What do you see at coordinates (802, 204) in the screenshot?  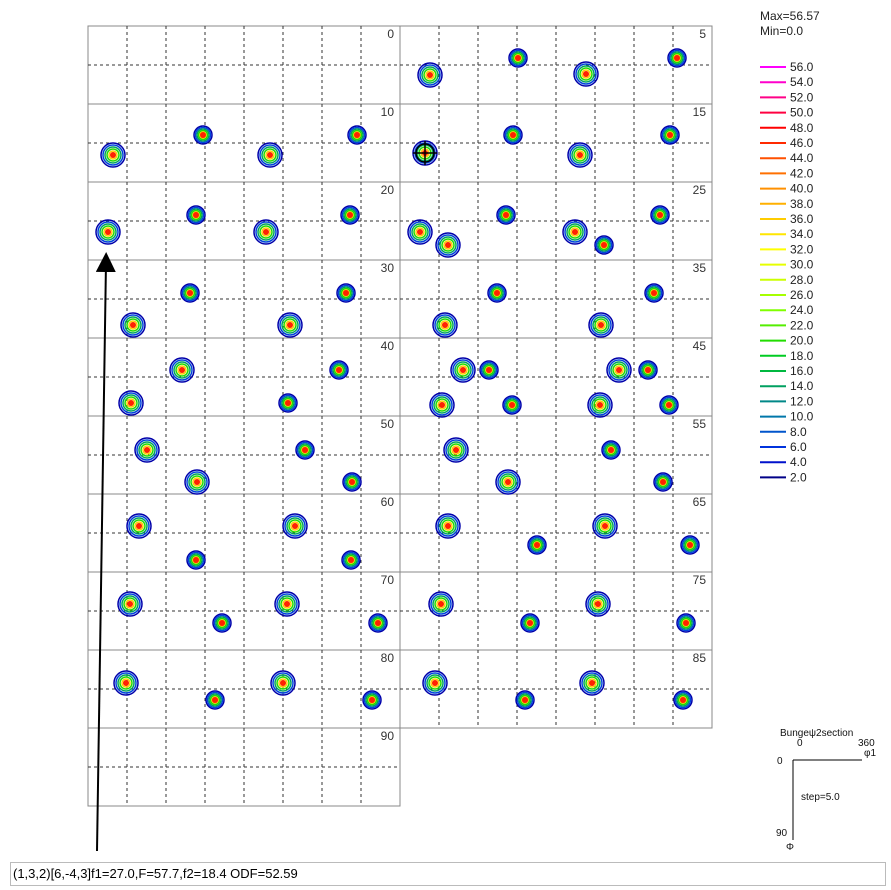 I see `legend-label: 38.0` at bounding box center [802, 204].